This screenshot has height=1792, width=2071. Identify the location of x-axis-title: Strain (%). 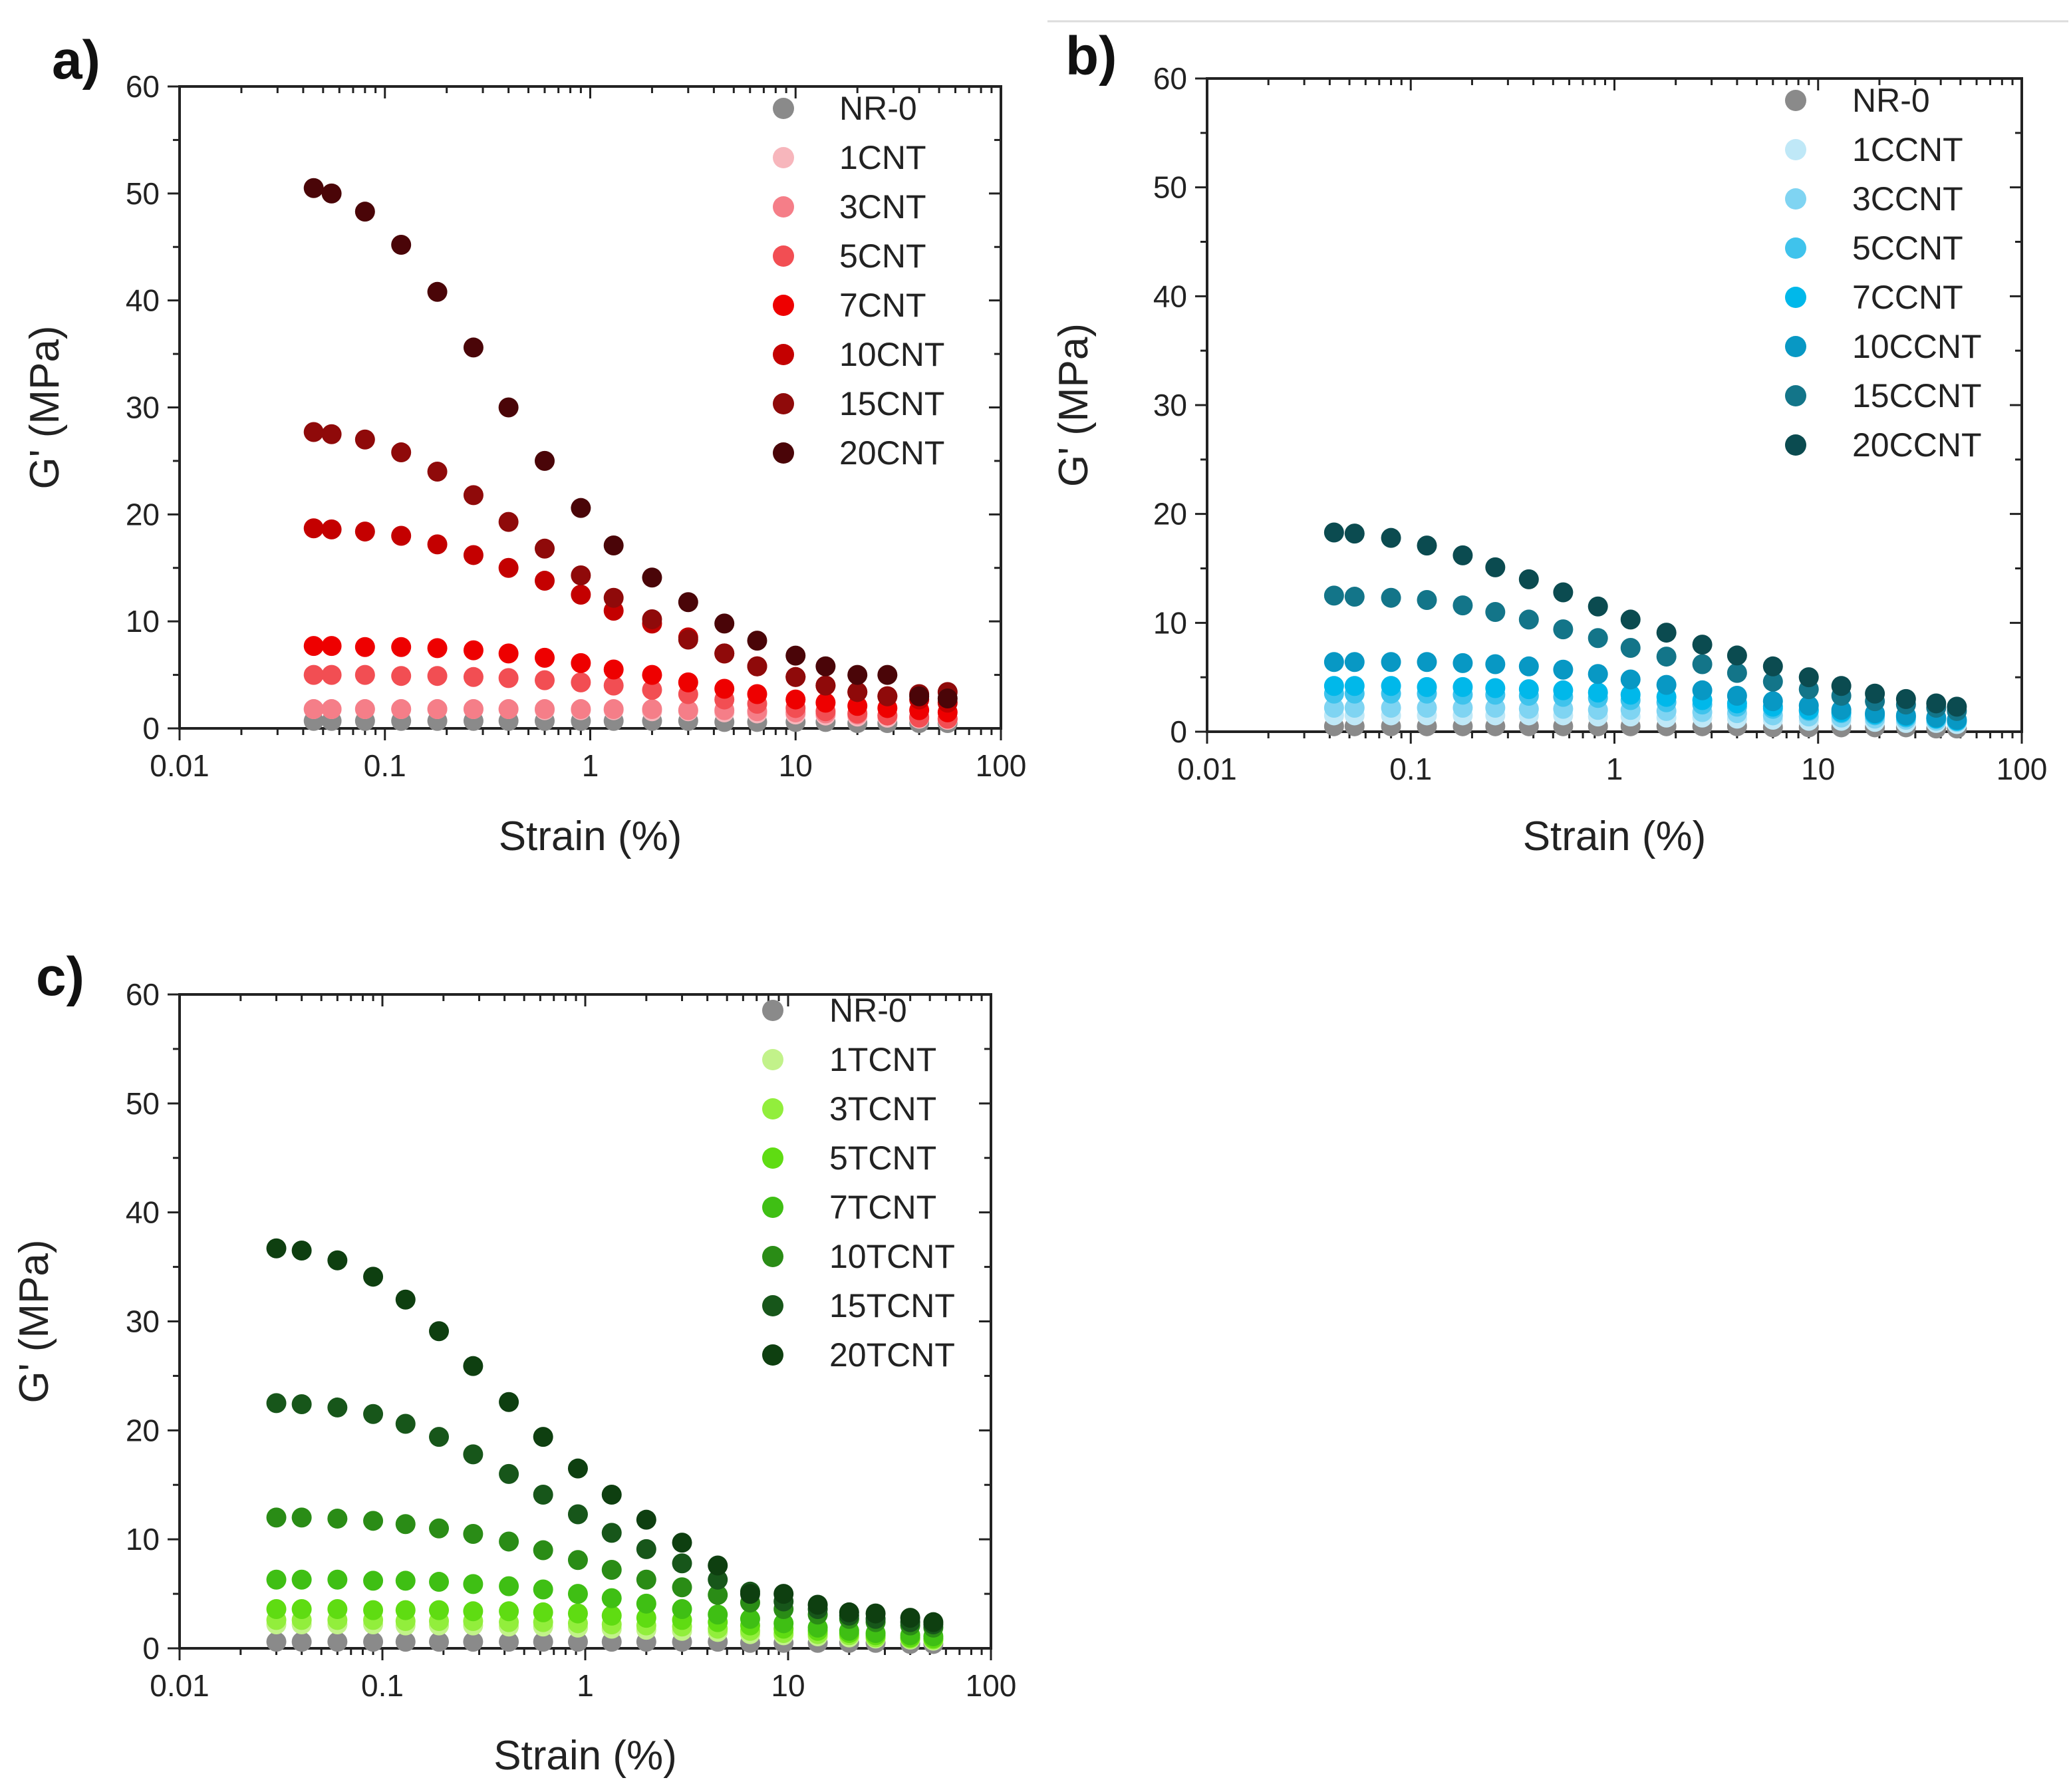
(1615, 836).